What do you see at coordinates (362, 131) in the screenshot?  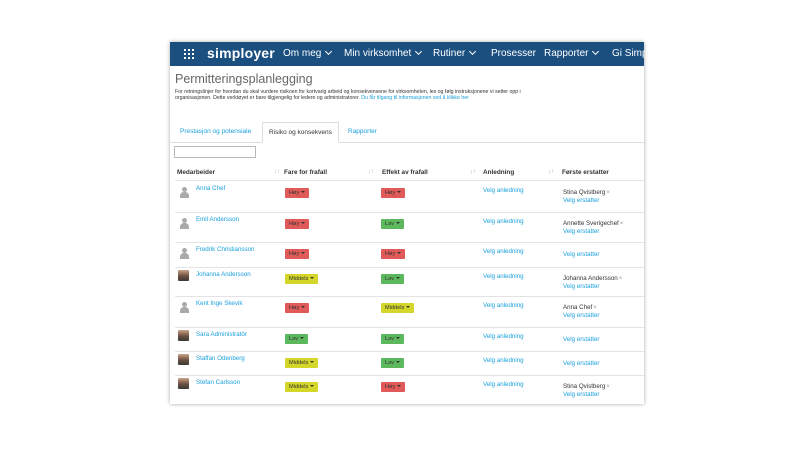 I see `tab-rapporter: Rapporter` at bounding box center [362, 131].